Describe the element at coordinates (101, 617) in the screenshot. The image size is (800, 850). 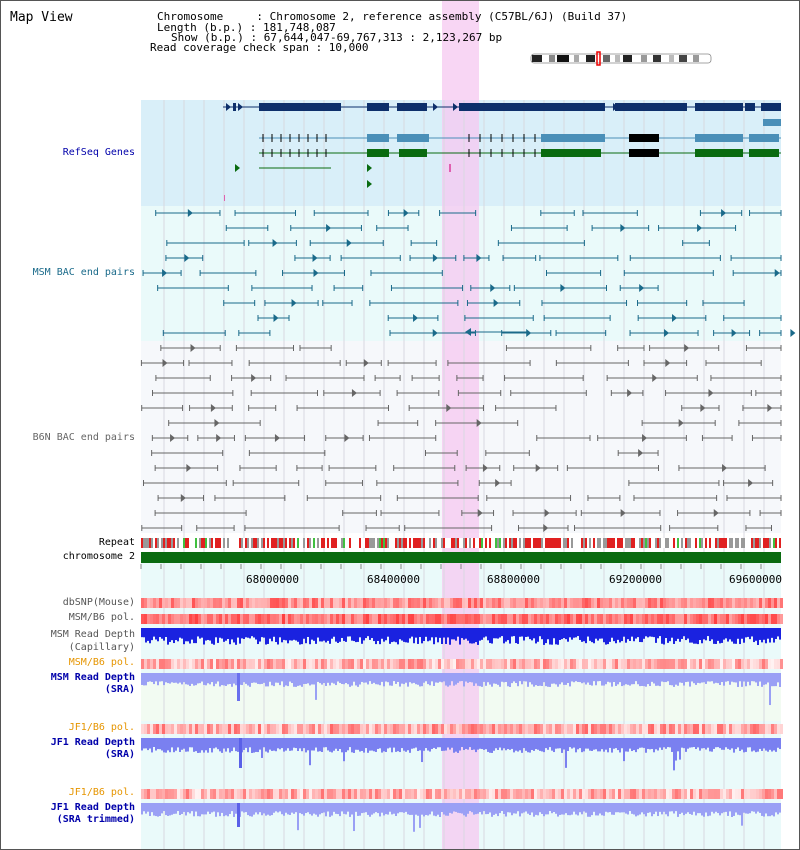
I see `msm-b6-pol-label: MSM/B6 pol.` at that location.